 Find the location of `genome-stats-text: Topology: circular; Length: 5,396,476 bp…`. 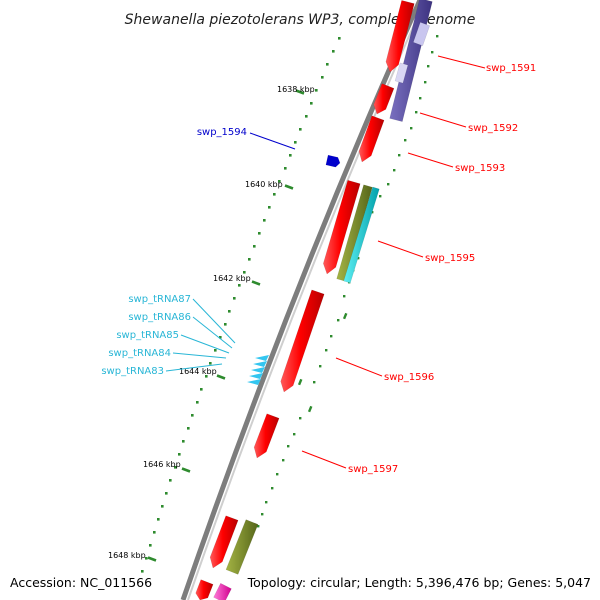

genome-stats-text: Topology: circular; Length: 5,396,476 bp… is located at coordinates (419, 582).